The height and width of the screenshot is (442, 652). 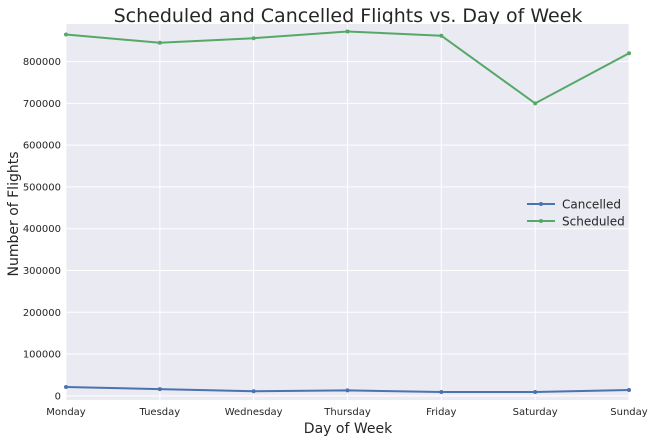 What do you see at coordinates (441, 412) in the screenshot?
I see `x-tick-label: Friday` at bounding box center [441, 412].